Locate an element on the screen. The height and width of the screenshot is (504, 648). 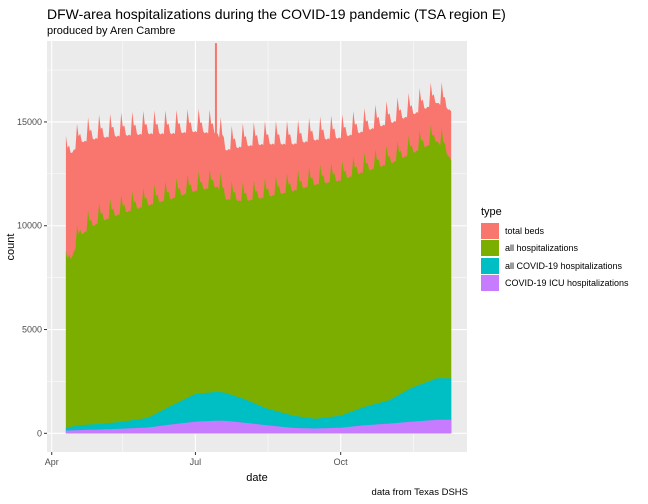
legend-item-all-hospitalizations: all hospitalizations is located at coordinates (555, 249).